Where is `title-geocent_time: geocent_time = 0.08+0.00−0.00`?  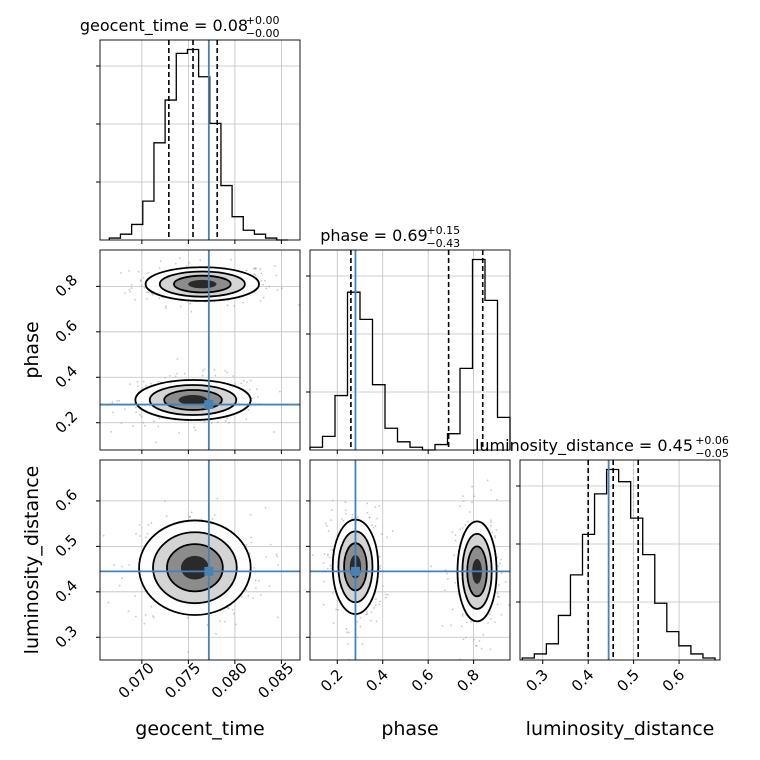
title-geocent_time: geocent_time = 0.08+0.00−0.00 is located at coordinates (180, 27).